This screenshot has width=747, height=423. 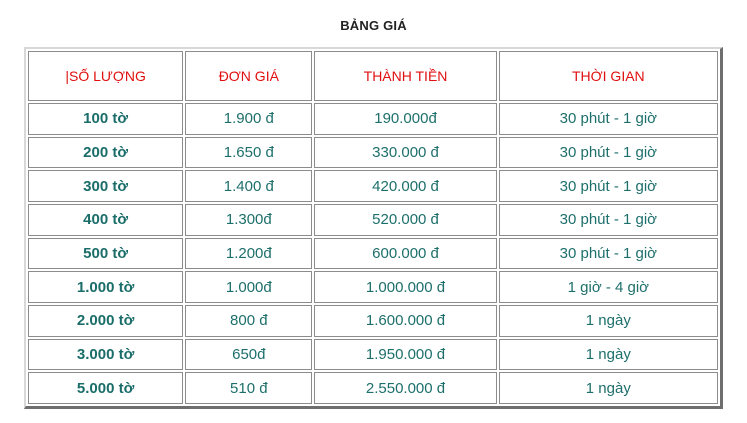 I want to click on cell-quantity: 100 tờ, so click(x=106, y=119).